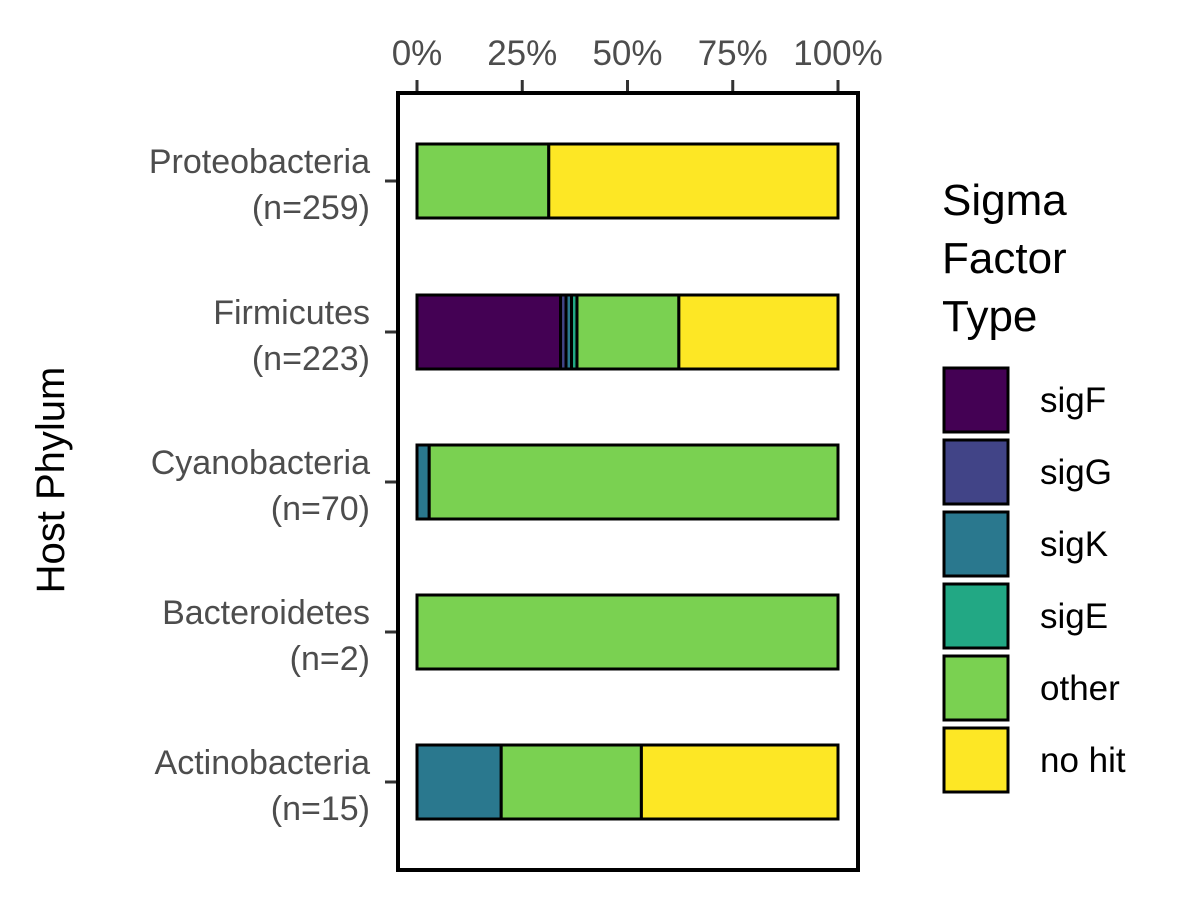  What do you see at coordinates (1074, 616) in the screenshot?
I see `legend-label: sigE` at bounding box center [1074, 616].